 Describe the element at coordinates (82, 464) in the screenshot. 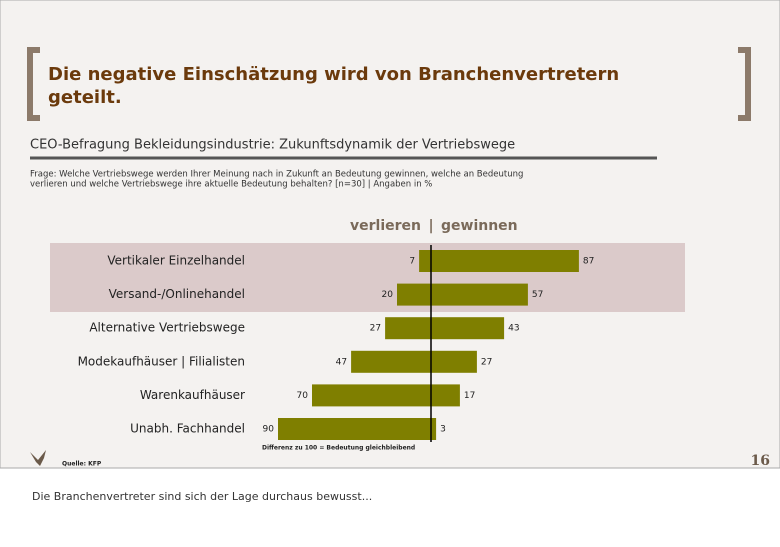

I see `source: Quelle: KFP` at that location.